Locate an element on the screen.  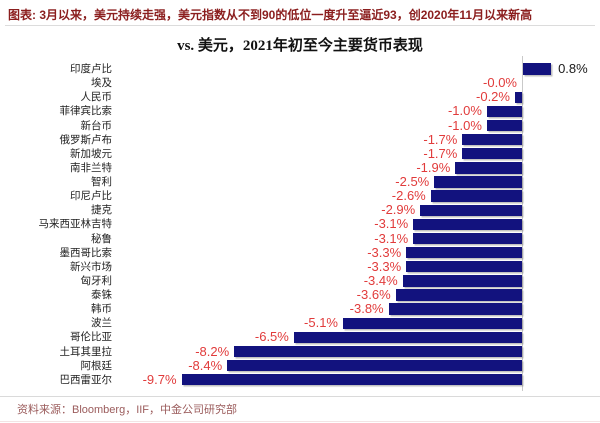
value-label: -9.7% is located at coordinates (159, 379).